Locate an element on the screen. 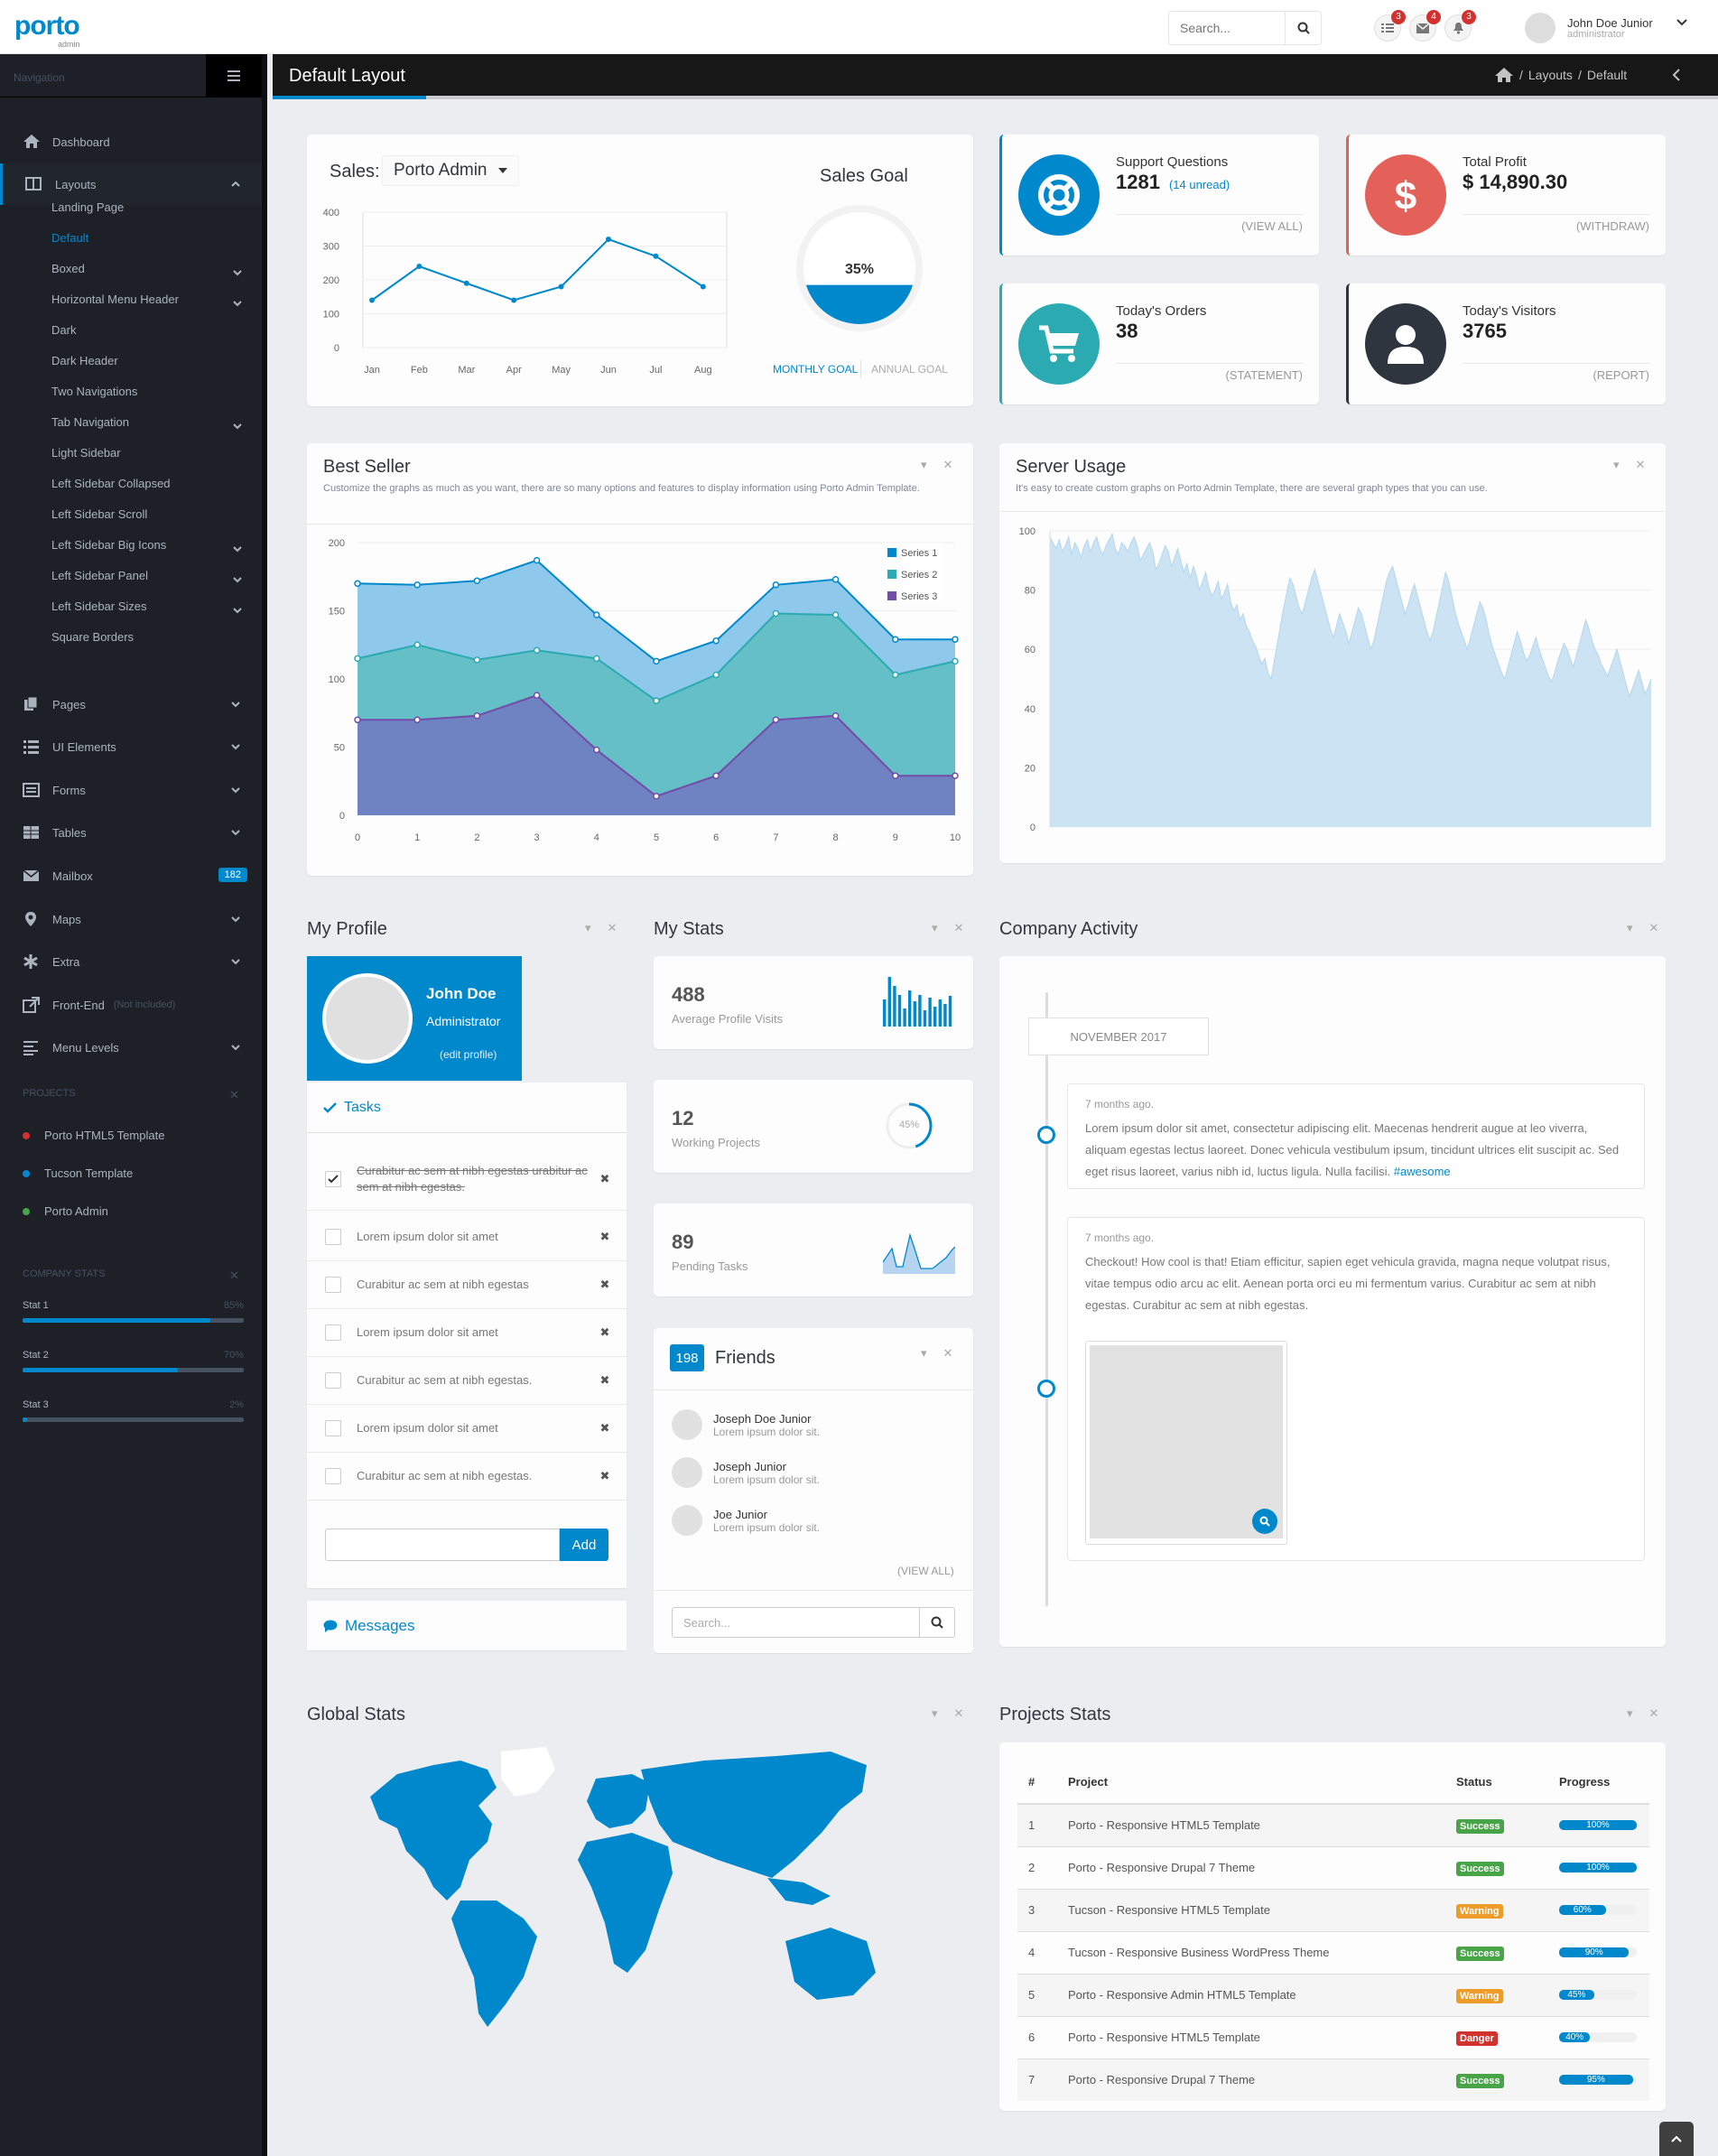  sidebar-subitem-horizontal-menu-header: Horizontal Menu Header is located at coordinates (146, 302).